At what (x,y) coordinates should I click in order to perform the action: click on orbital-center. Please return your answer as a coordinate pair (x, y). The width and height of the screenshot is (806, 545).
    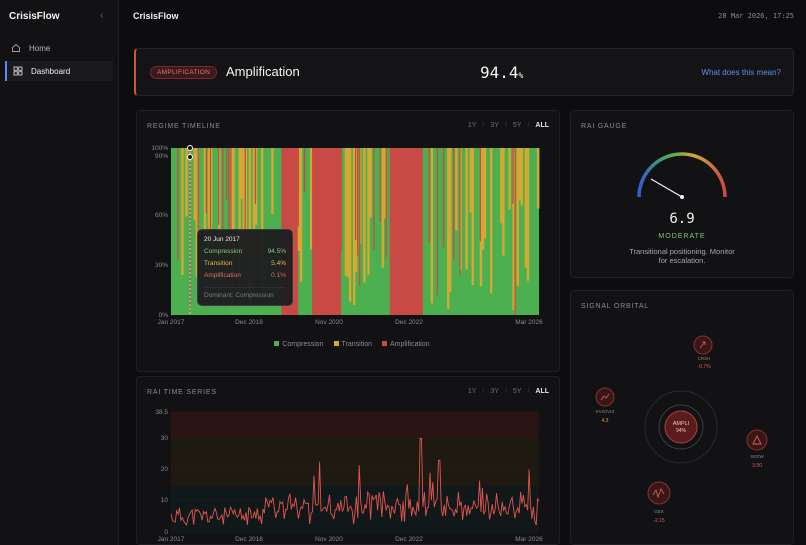
    Looking at the image, I should click on (681, 427).